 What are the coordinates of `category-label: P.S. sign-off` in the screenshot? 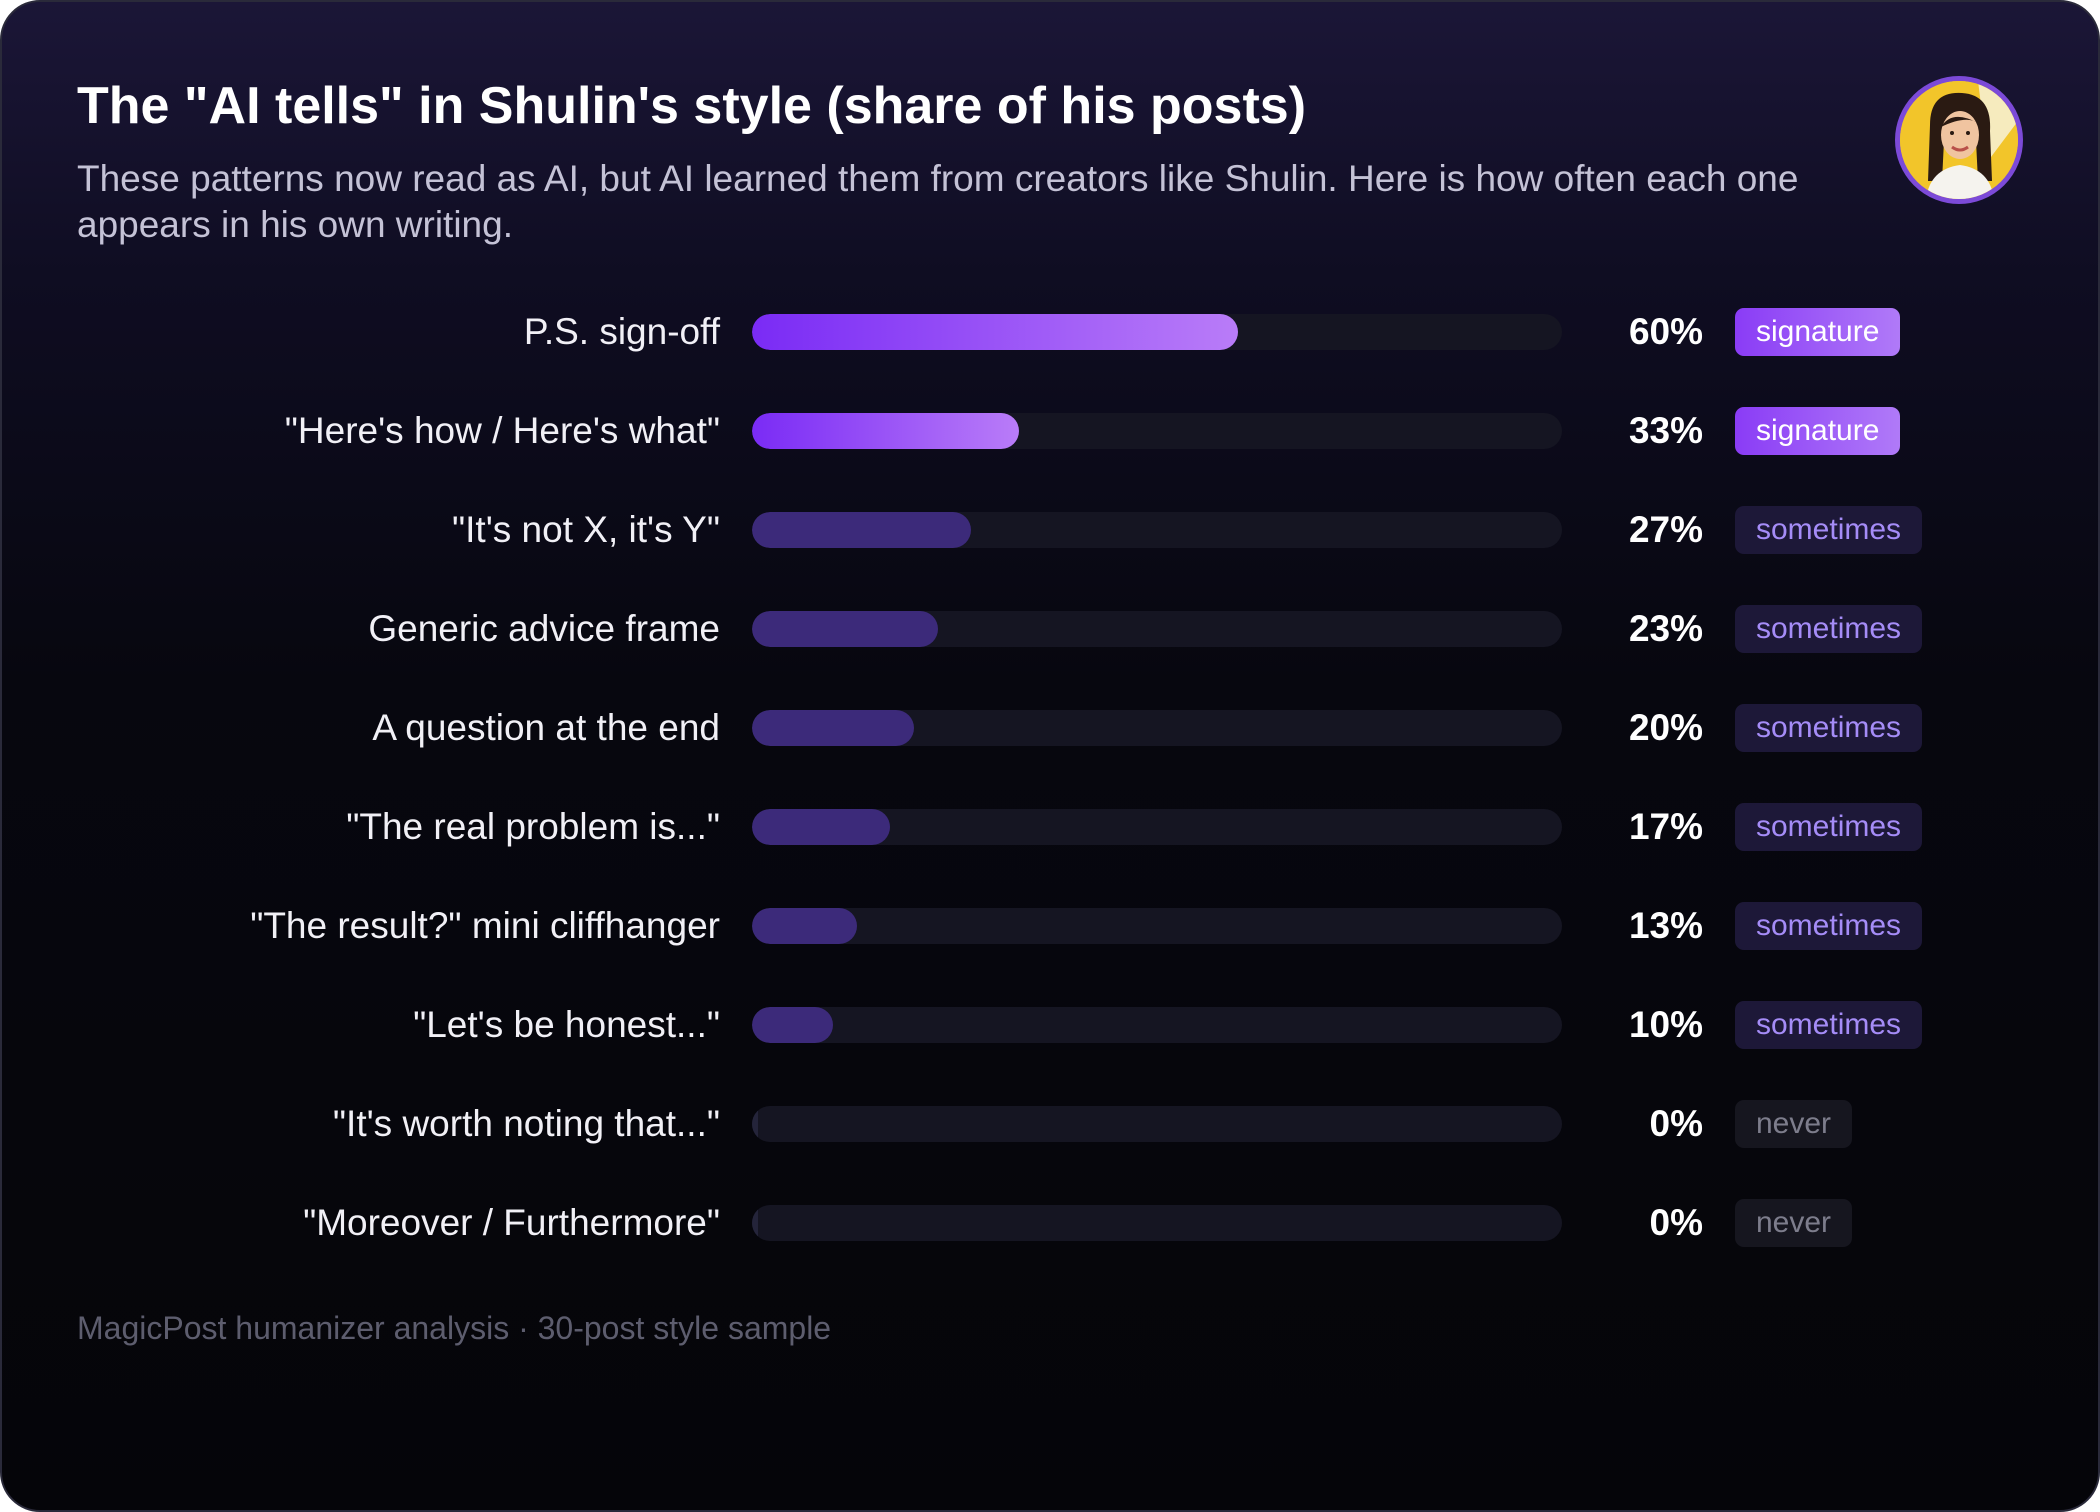 It's located at (621, 331).